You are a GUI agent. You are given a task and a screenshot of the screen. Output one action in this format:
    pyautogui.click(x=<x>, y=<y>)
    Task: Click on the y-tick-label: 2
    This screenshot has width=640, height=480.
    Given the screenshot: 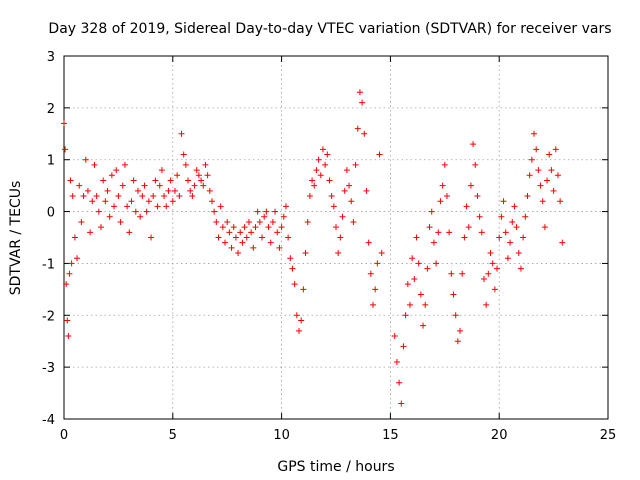 What is the action you would take?
    pyautogui.click(x=51, y=109)
    